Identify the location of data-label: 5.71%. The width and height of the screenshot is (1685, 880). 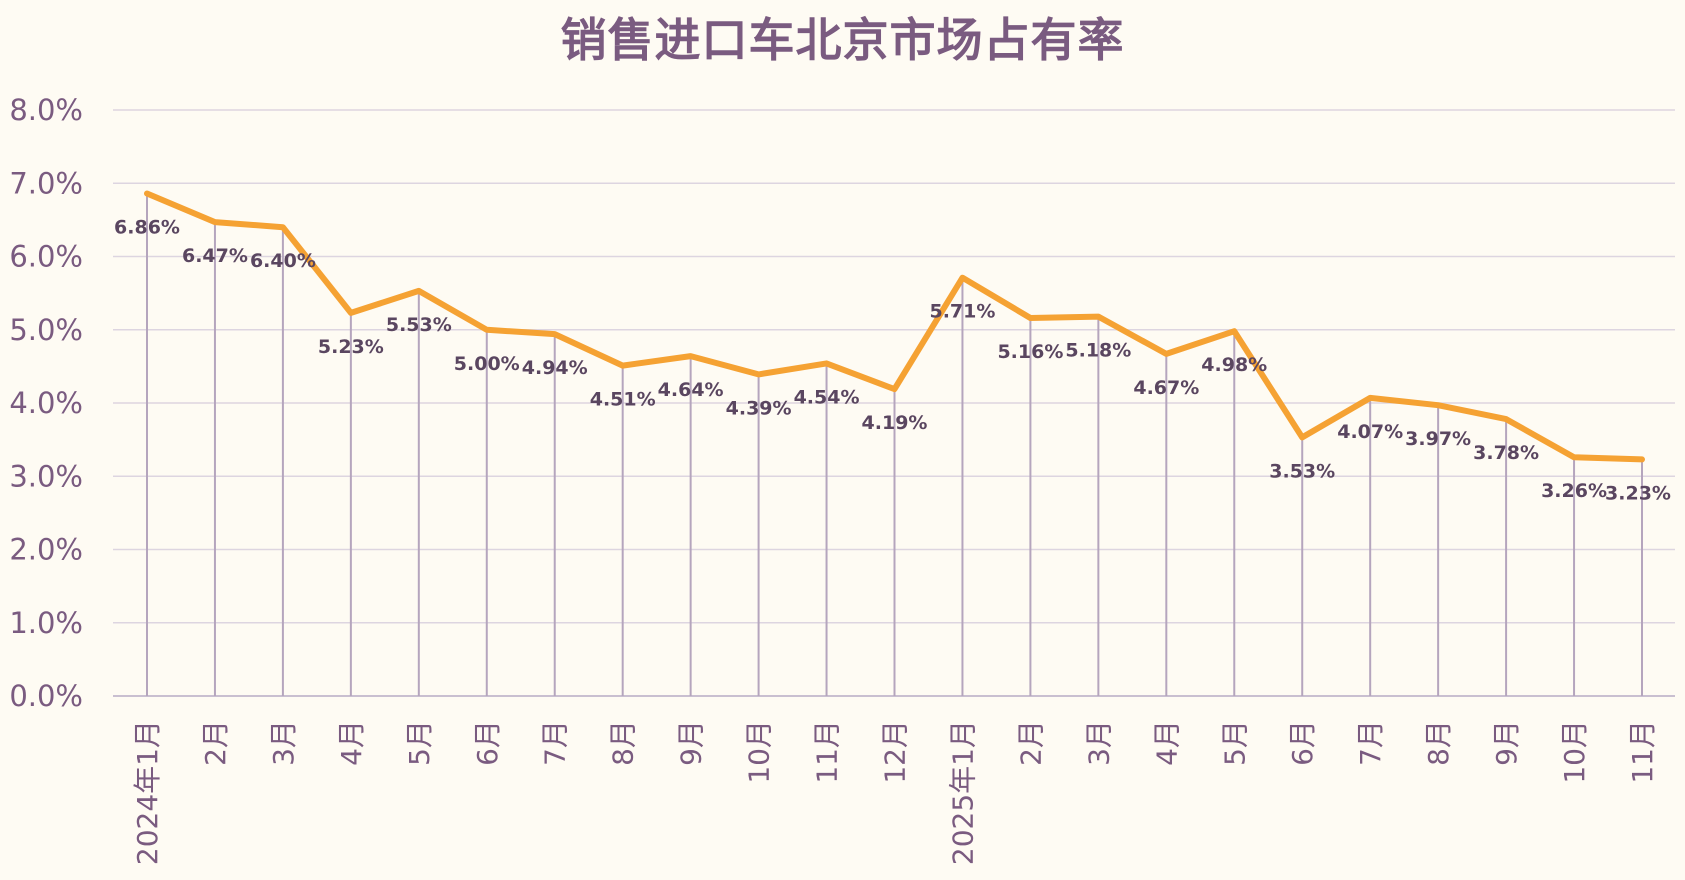
(962, 312).